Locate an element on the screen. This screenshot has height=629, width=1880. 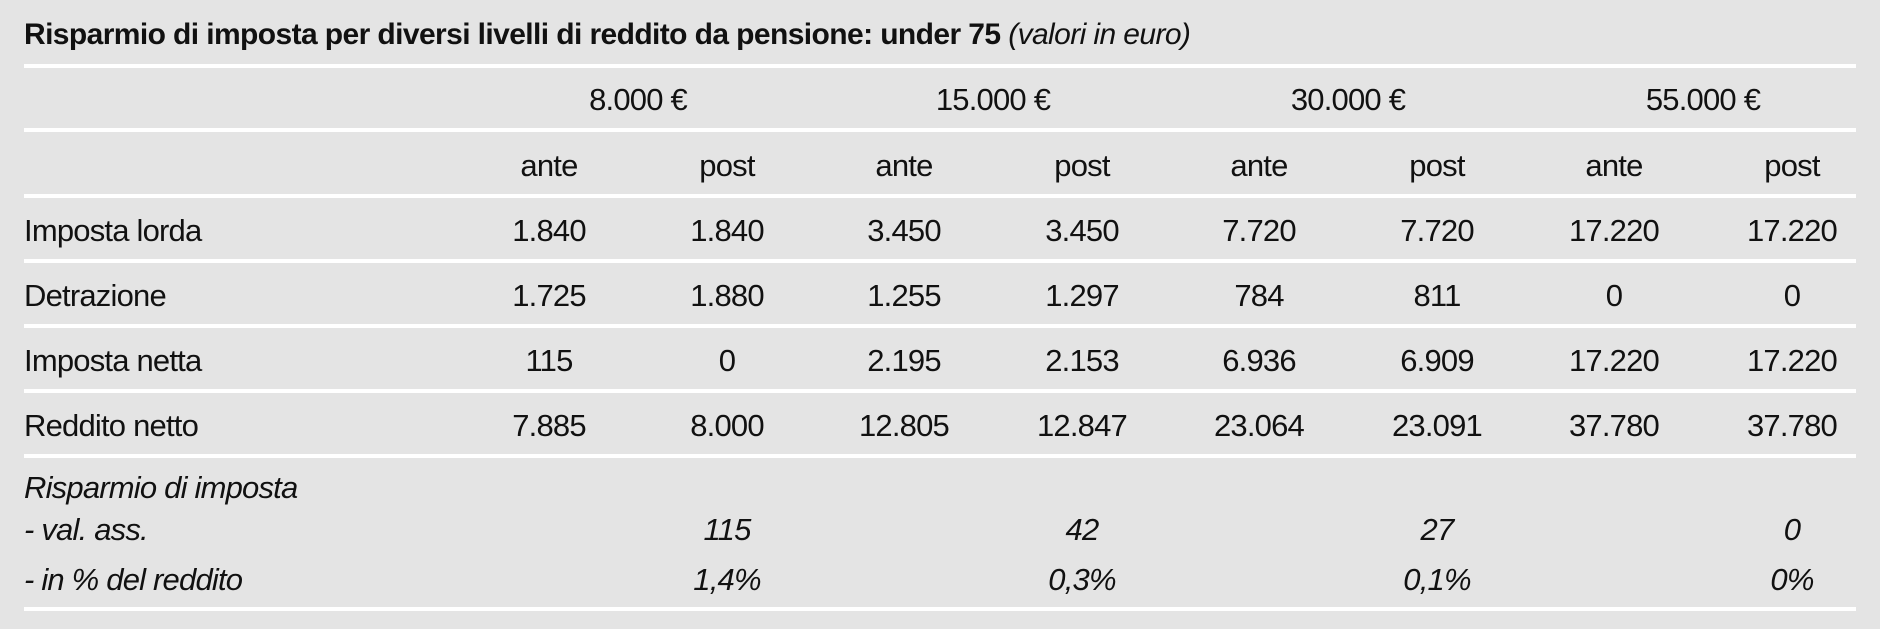
table-cell: 811 is located at coordinates (1437, 295).